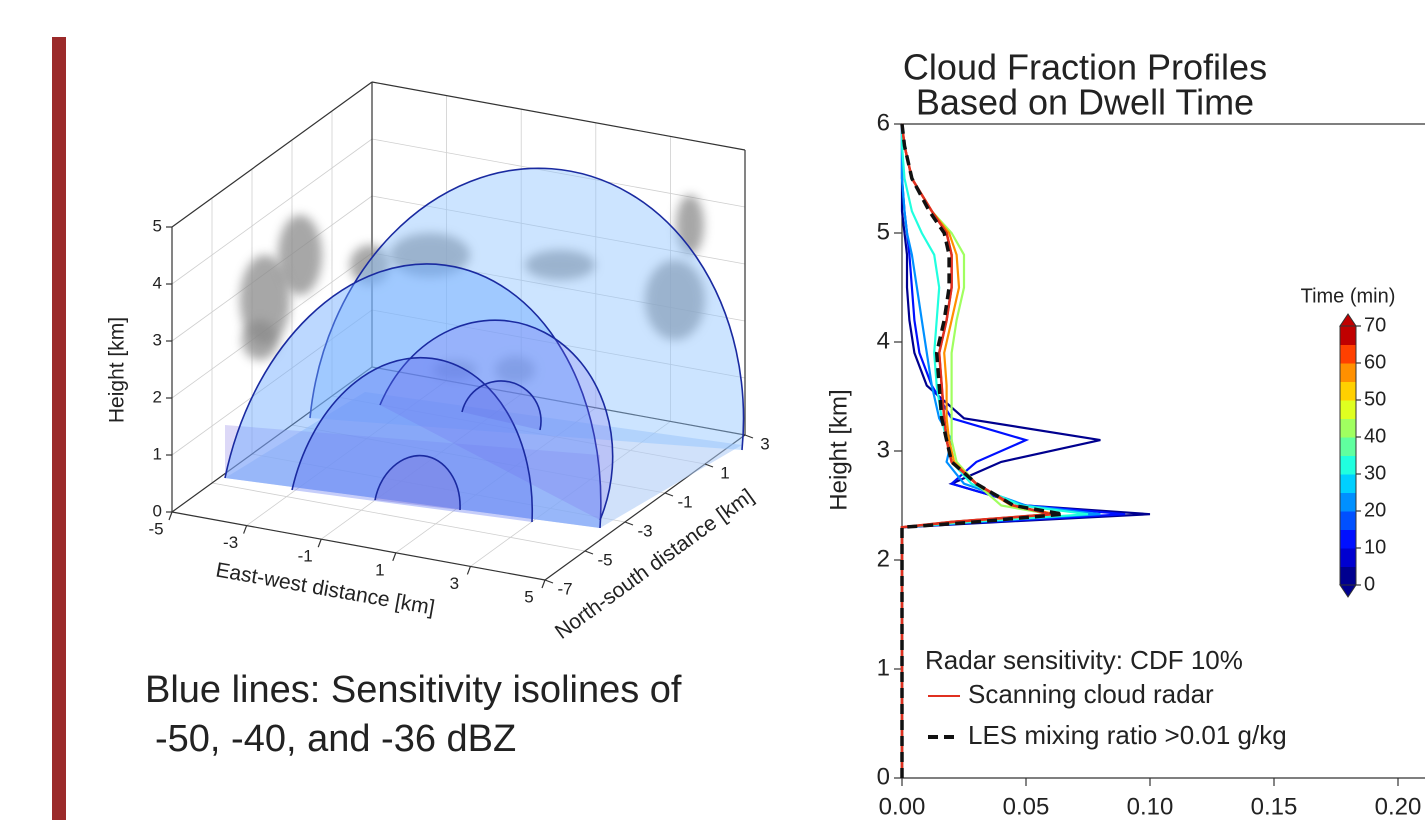  Describe the element at coordinates (883, 122) in the screenshot. I see `y-tick-label: 6` at that location.